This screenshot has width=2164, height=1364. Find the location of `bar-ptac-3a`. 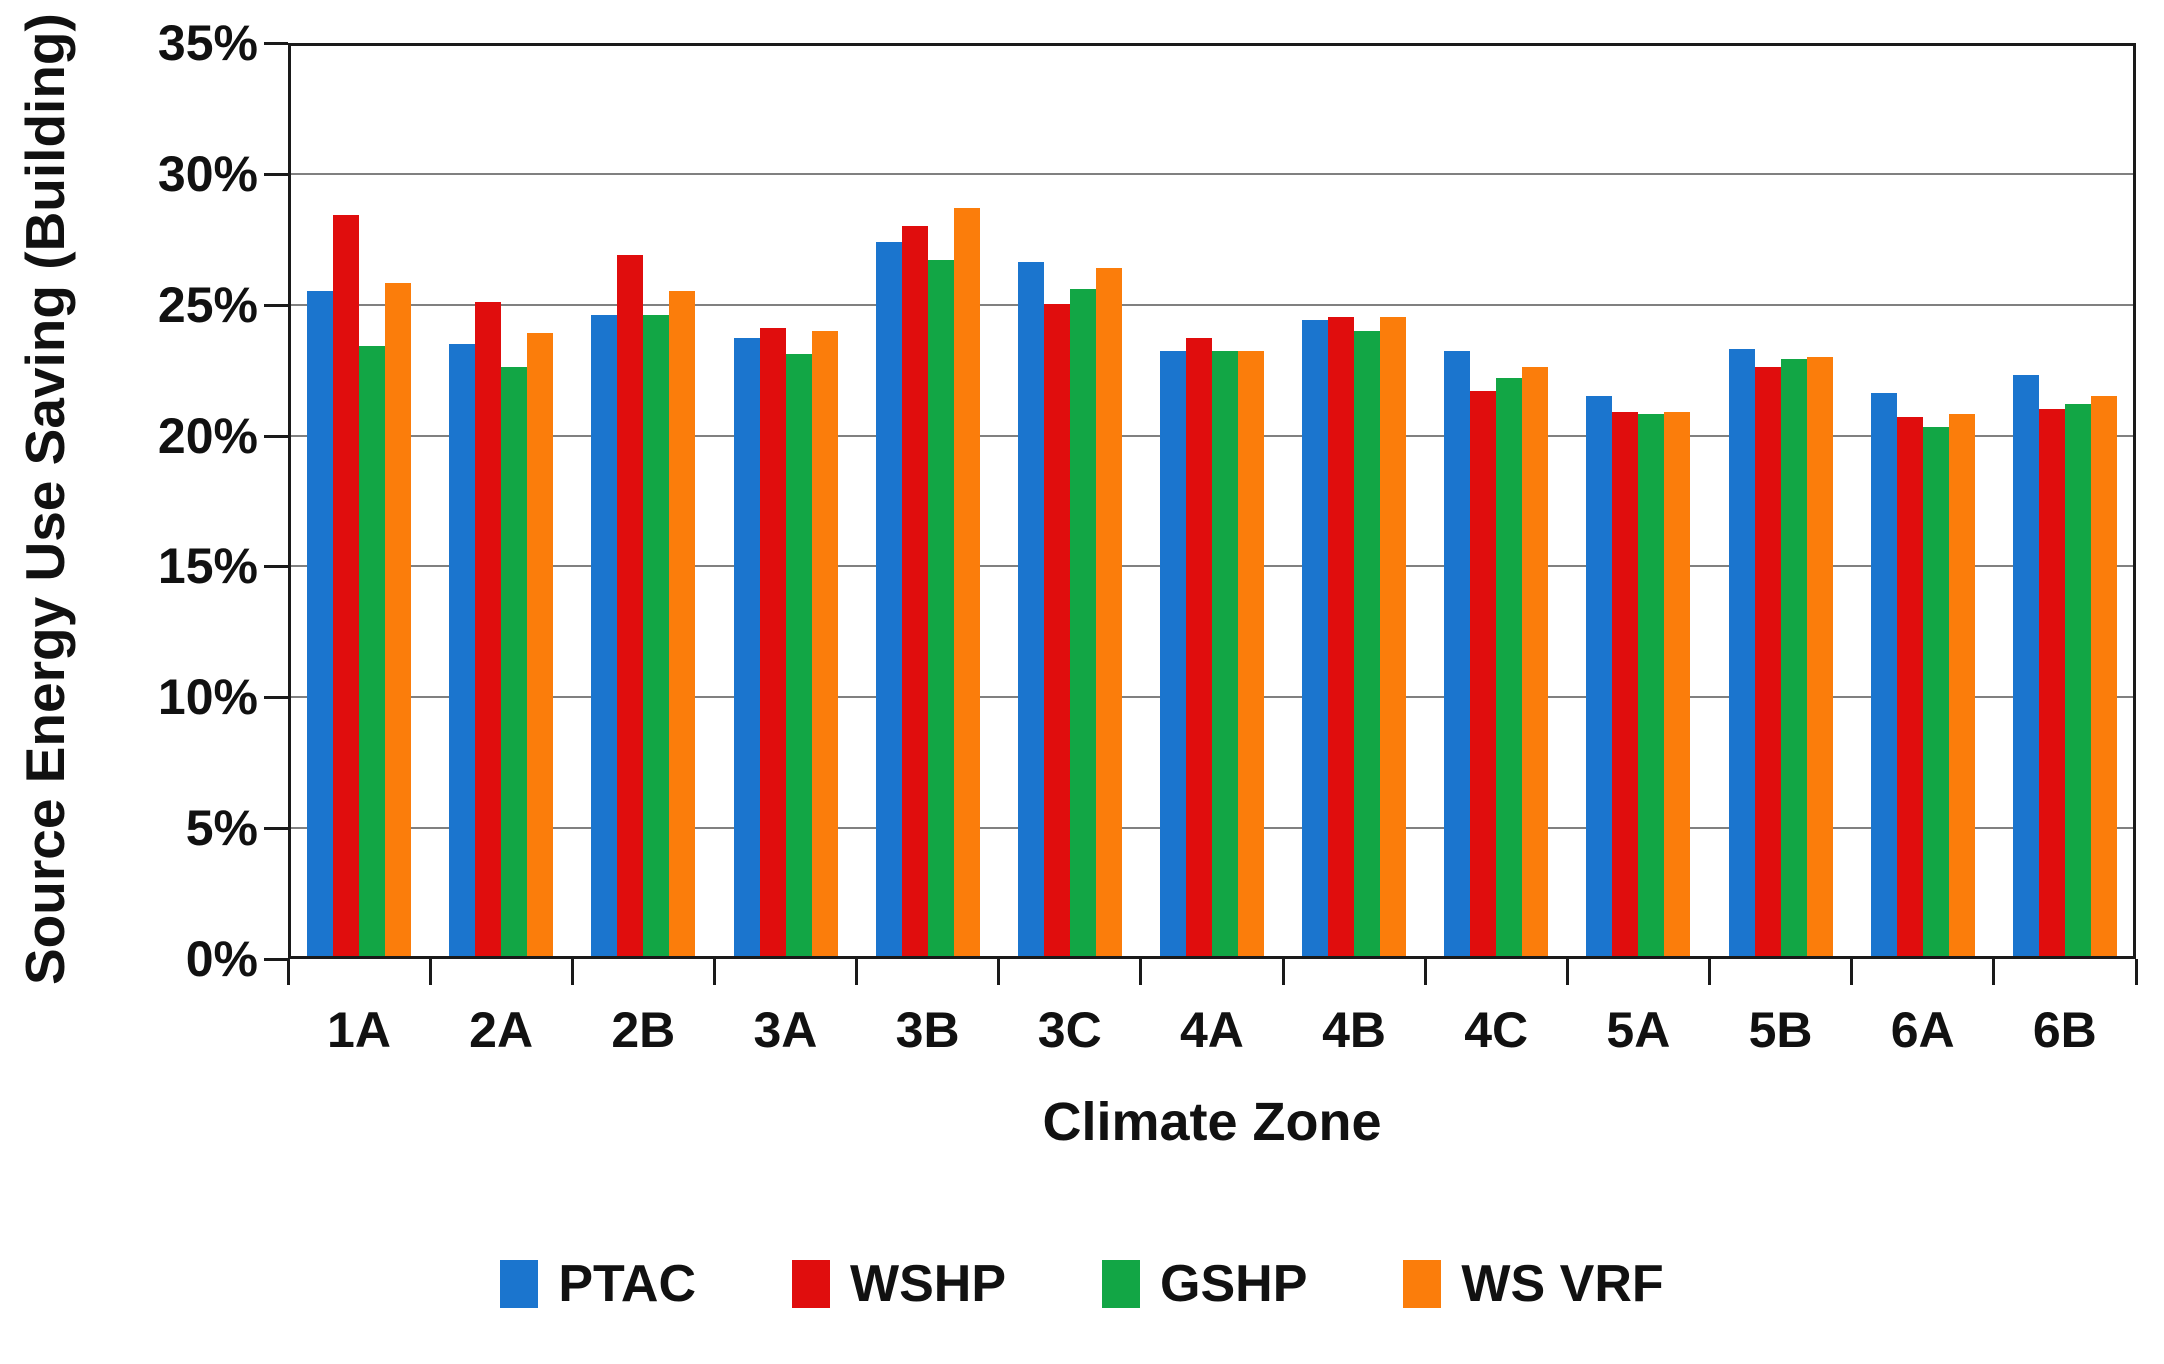

bar-ptac-3a is located at coordinates (746, 647).